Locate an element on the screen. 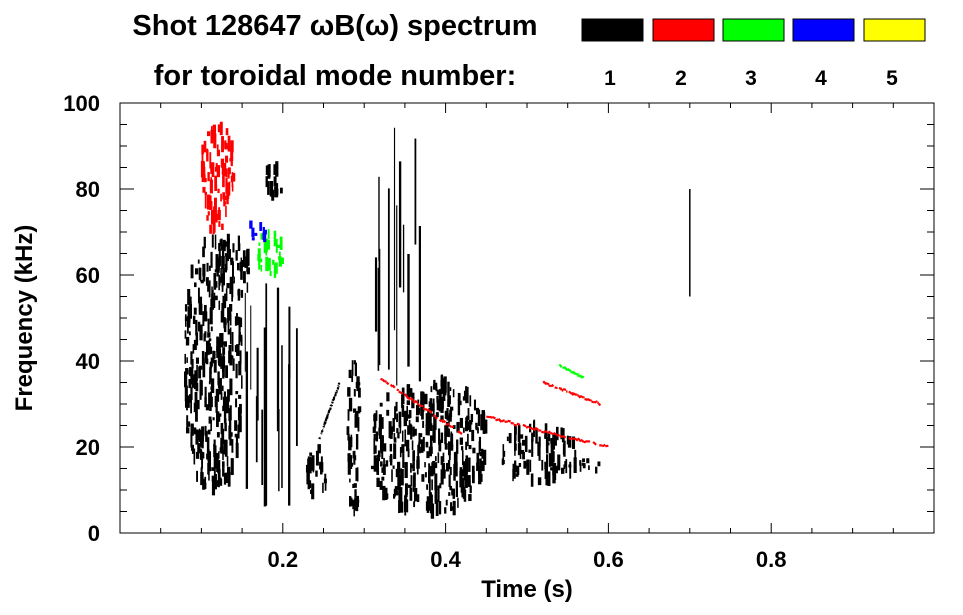 This screenshot has width=963, height=615. legend-label-1: 1 is located at coordinates (610, 78).